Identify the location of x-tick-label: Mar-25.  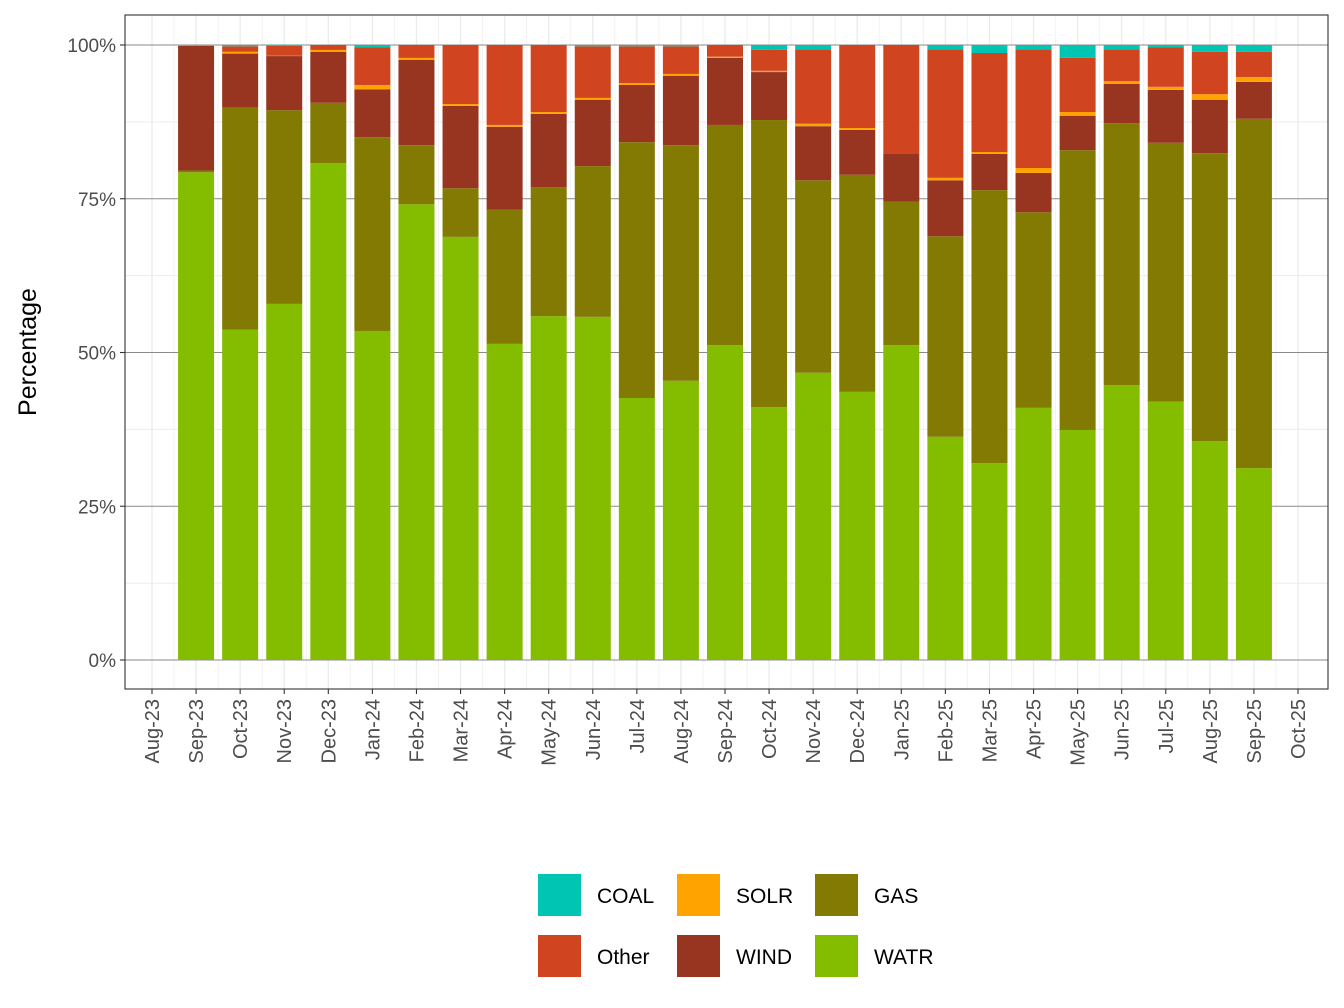
(990, 730).